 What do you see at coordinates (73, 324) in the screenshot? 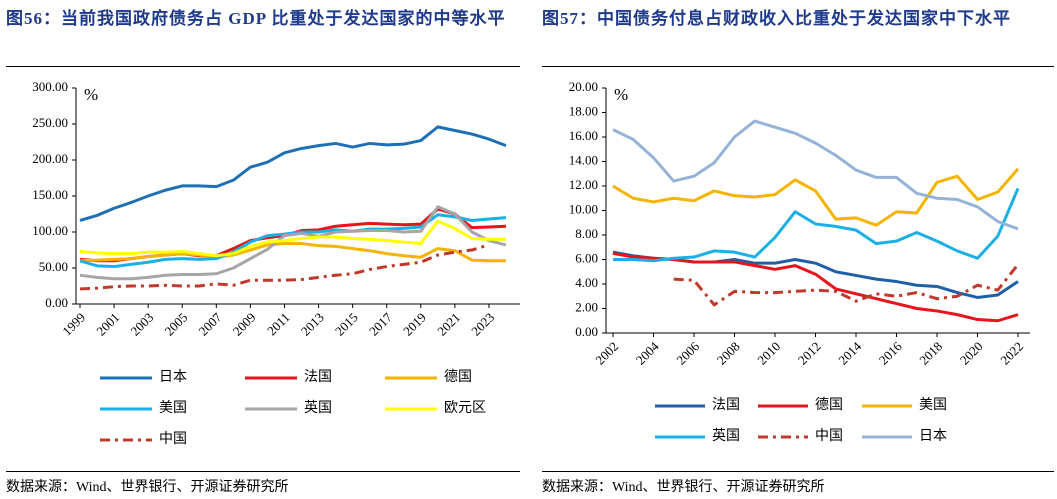
I see `x-tick-label: 1999` at bounding box center [73, 324].